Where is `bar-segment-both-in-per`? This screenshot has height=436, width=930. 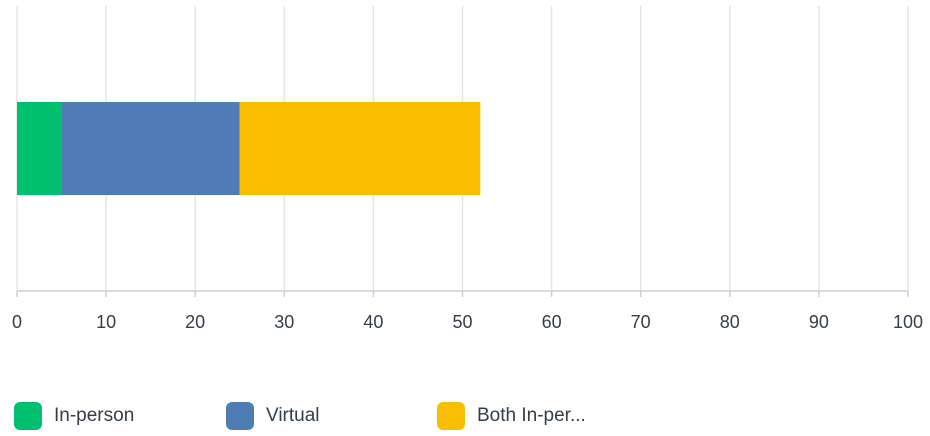
bar-segment-both-in-per is located at coordinates (360, 148).